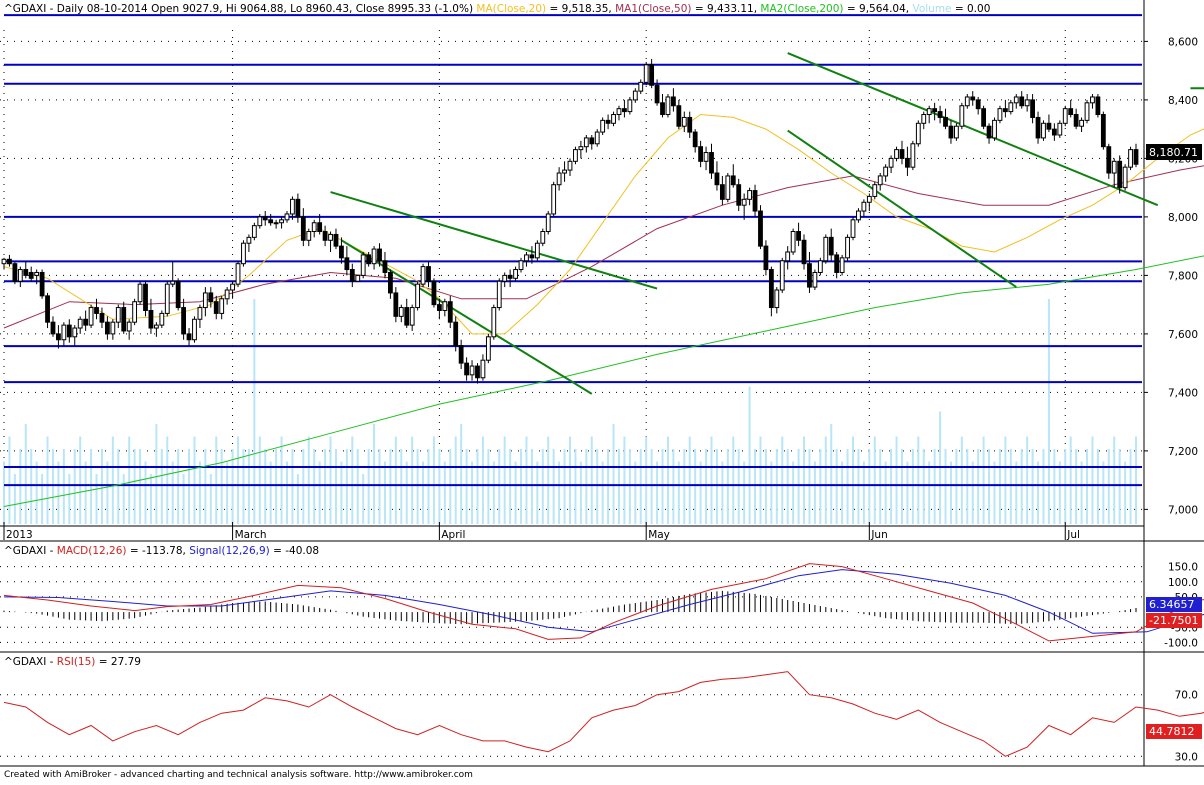 Image resolution: width=1204 pixels, height=785 pixels. Describe the element at coordinates (902, 208) in the screenshot. I see `trend-line` at that location.